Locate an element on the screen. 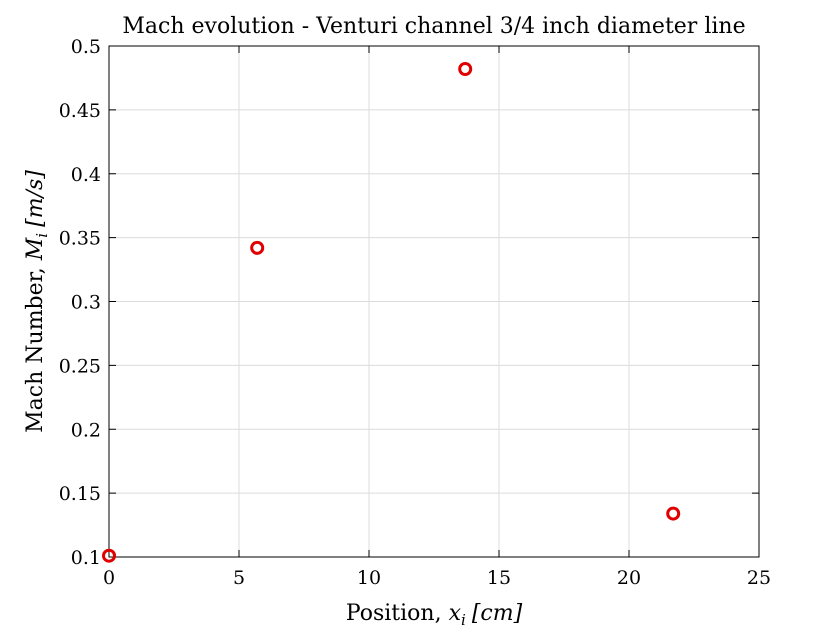  x-tick-label: 10 is located at coordinates (369, 578).